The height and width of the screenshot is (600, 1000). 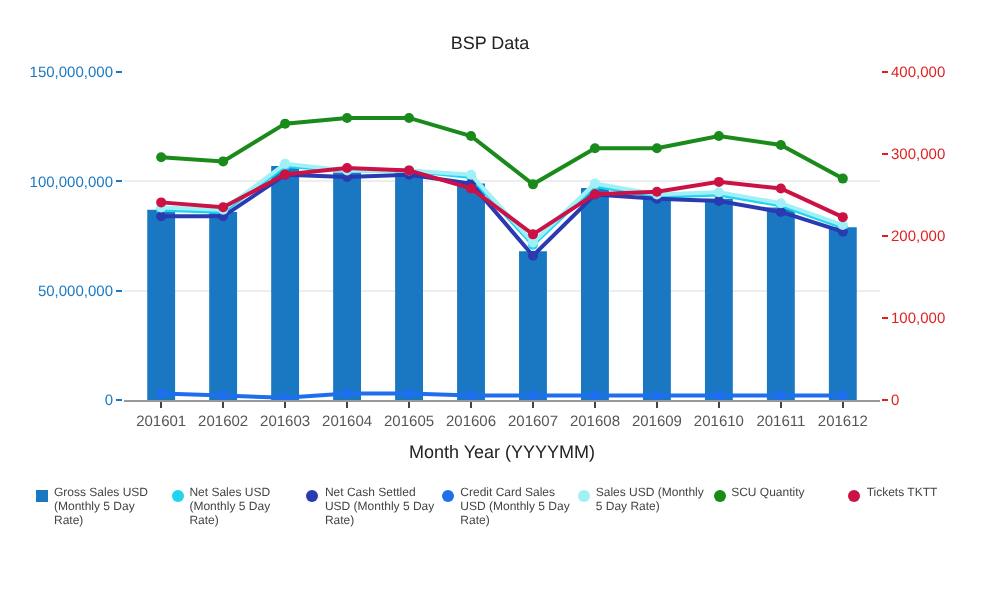 I want to click on chart-title: BSP Data, so click(x=490, y=42).